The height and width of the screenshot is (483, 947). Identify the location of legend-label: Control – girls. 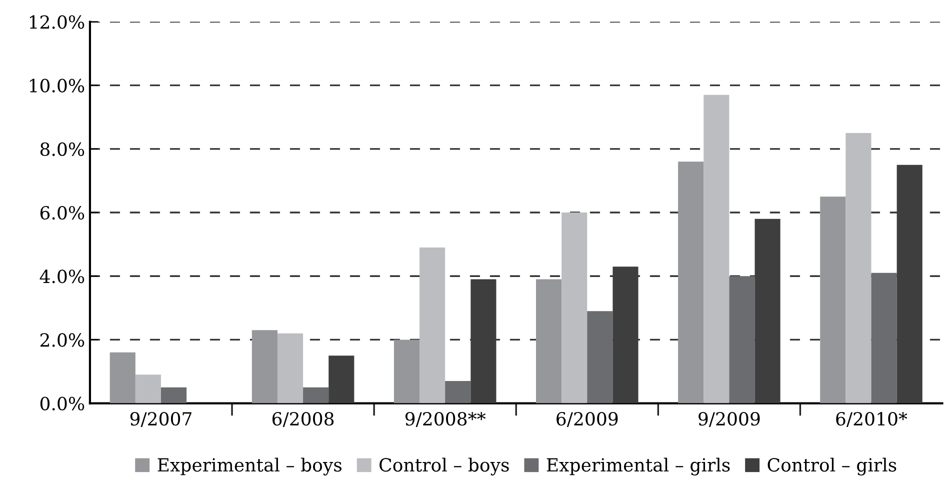
(832, 467).